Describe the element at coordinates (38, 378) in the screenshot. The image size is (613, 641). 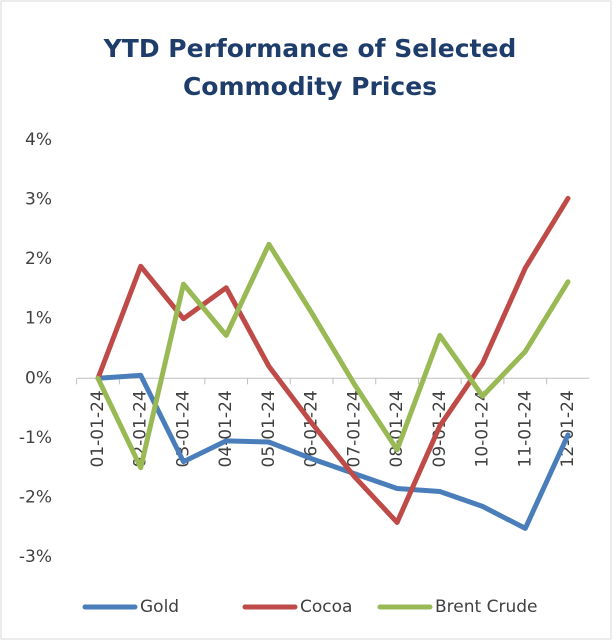
I see `y-tick-label: 0%` at that location.